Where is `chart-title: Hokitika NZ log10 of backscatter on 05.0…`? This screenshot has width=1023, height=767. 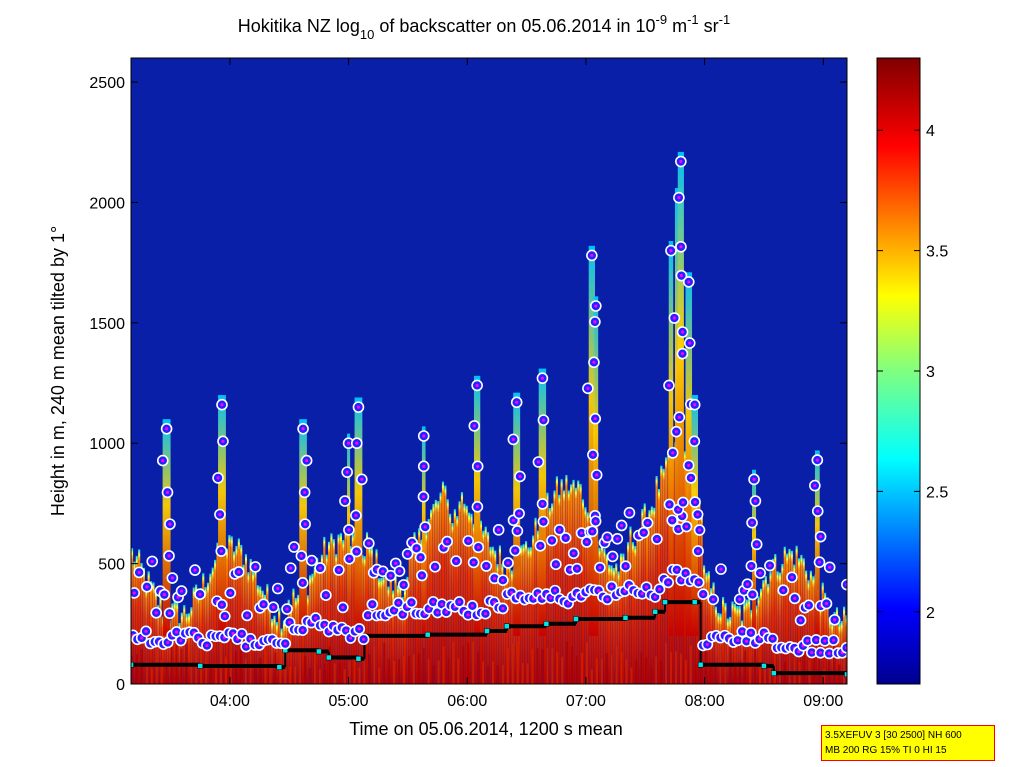
chart-title: Hokitika NZ log10 of backscatter on 05.0… is located at coordinates (484, 27).